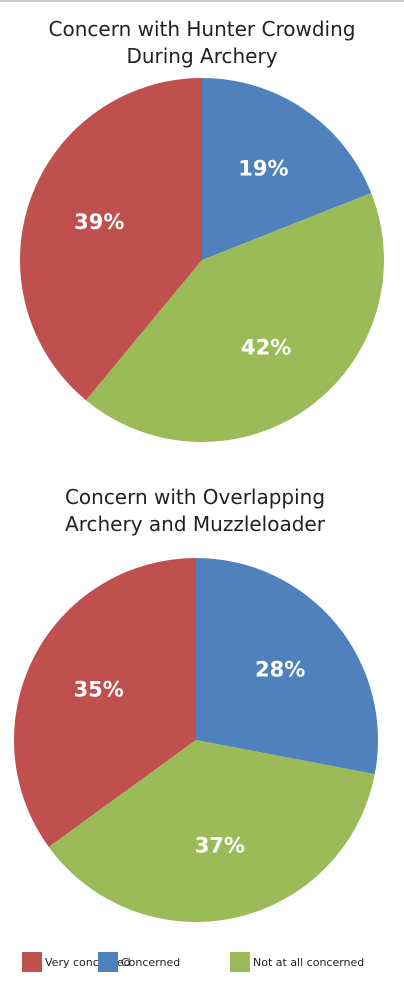  I want to click on data-label: 28%, so click(280, 669).